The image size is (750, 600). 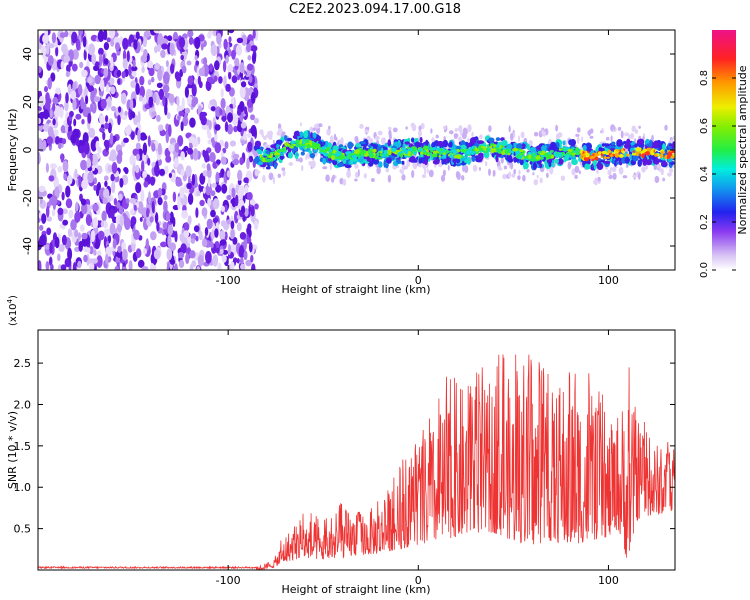 What do you see at coordinates (27, 150) in the screenshot?
I see `y-tick-label: 0` at bounding box center [27, 150].